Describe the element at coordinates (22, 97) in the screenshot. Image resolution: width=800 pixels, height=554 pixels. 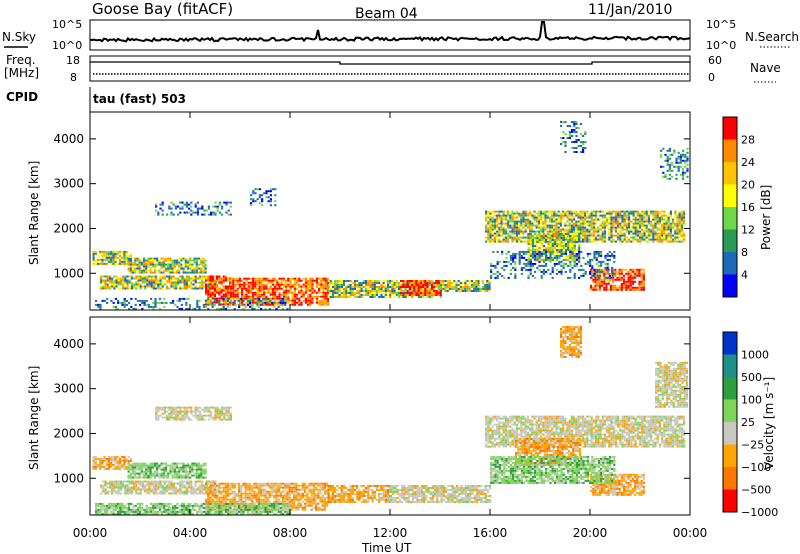
I see `cpid-label: CPID` at that location.